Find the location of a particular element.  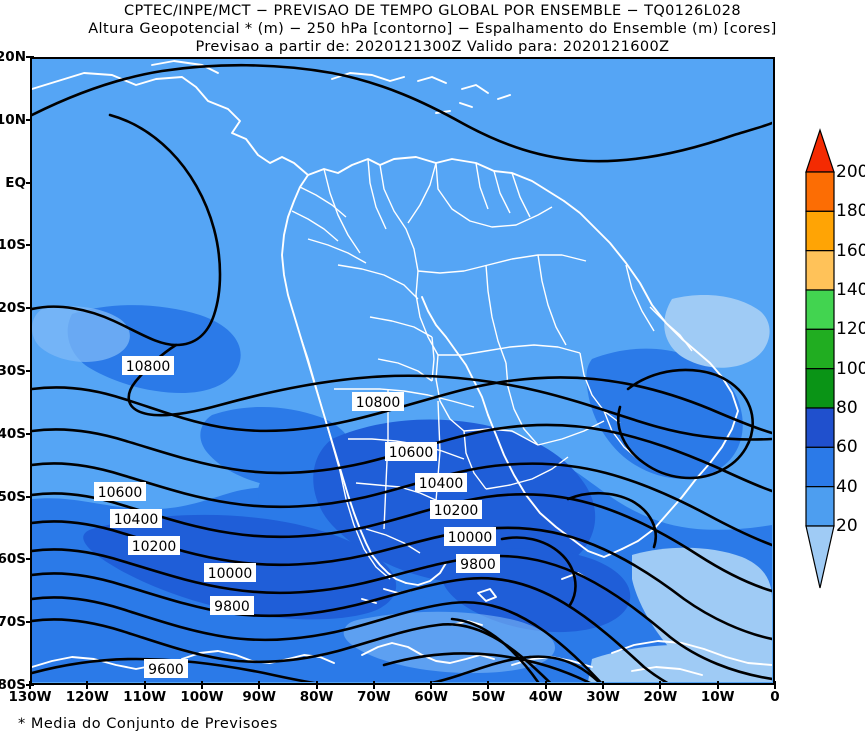

colorbar-tick-label: 200 is located at coordinates (850, 172).